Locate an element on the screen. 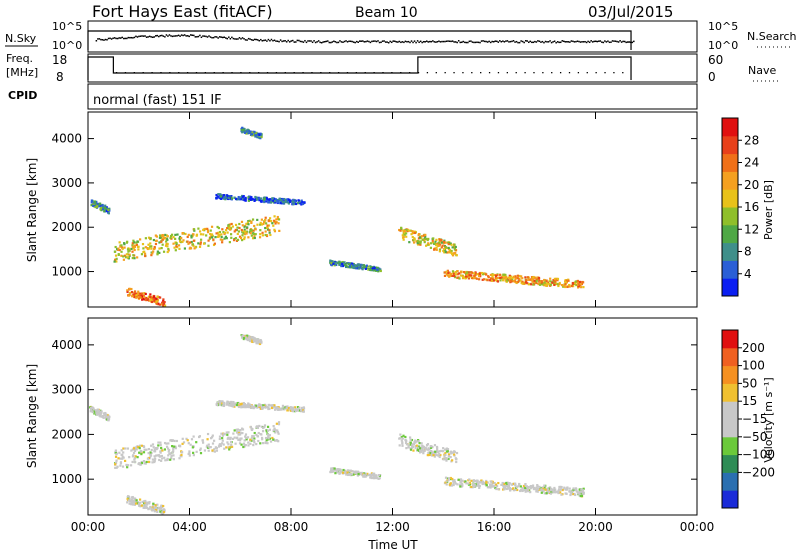 The image size is (800, 554). colorbar-segment is located at coordinates (730, 145).